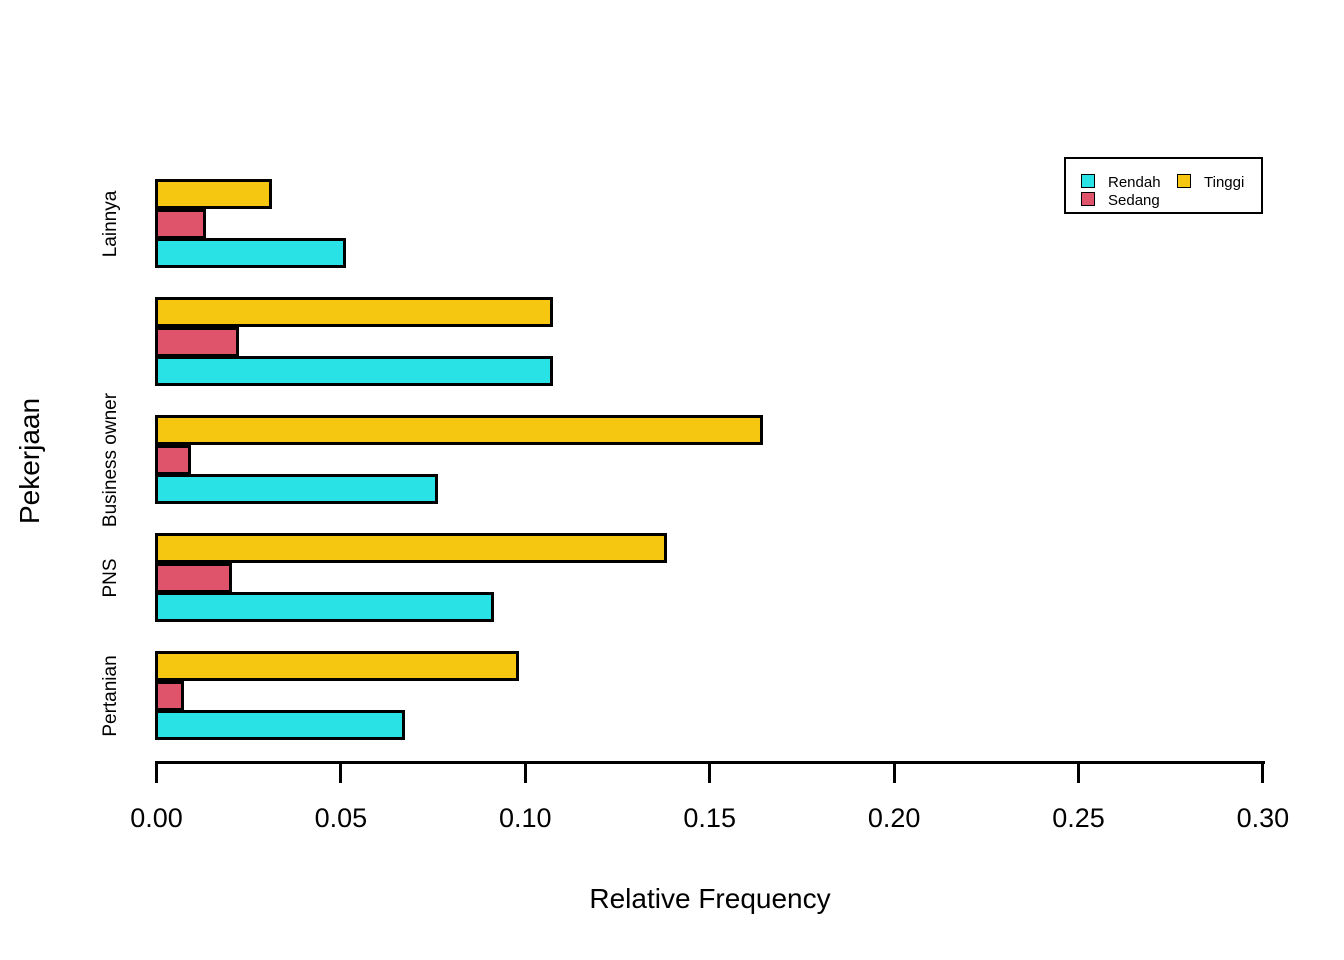 The width and height of the screenshot is (1344, 960). What do you see at coordinates (296, 489) in the screenshot?
I see `bar-rendah-business-owner` at bounding box center [296, 489].